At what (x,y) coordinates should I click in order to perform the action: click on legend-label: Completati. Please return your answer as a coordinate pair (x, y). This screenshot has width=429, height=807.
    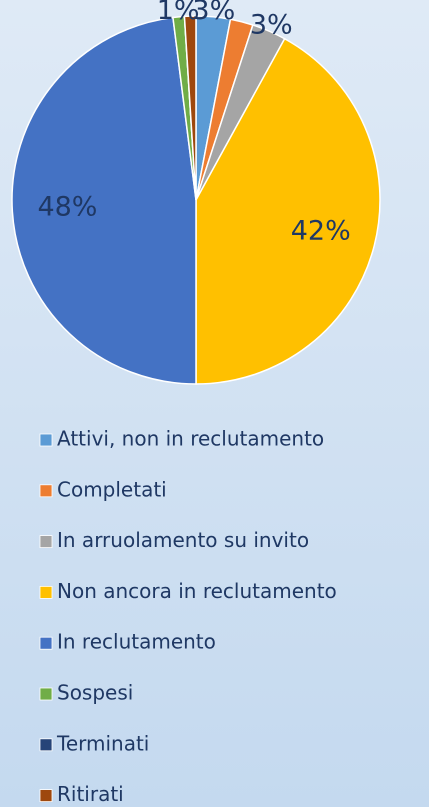
    Looking at the image, I should click on (112, 489).